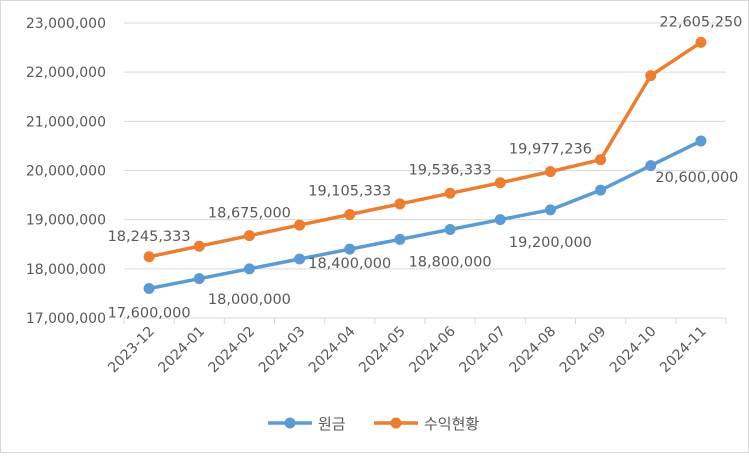 The image size is (749, 457). I want to click on y-tick-label: 23,000,000, so click(66, 24).